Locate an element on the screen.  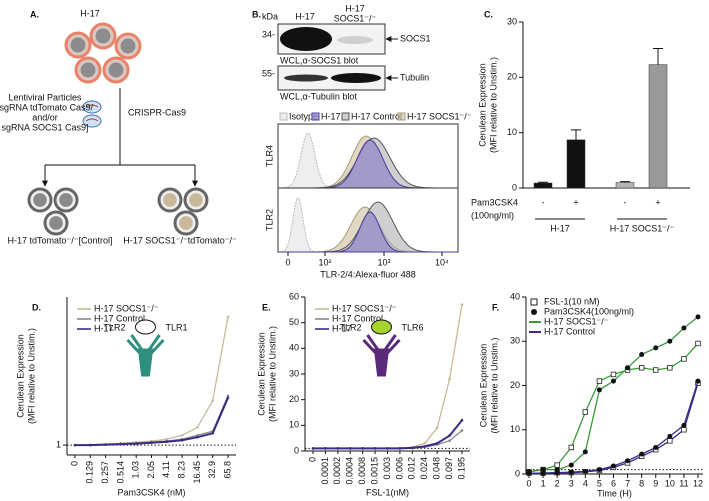
row-label: TLR2 is located at coordinates (269, 220).